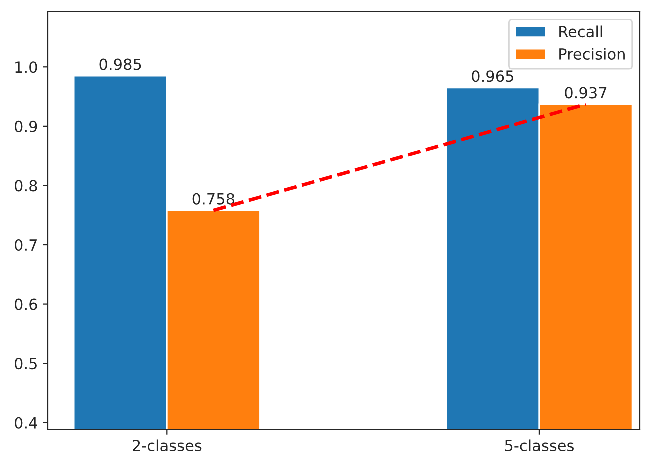 The image size is (651, 459). What do you see at coordinates (167, 446) in the screenshot?
I see `x-tick-label: 2-classes` at bounding box center [167, 446].